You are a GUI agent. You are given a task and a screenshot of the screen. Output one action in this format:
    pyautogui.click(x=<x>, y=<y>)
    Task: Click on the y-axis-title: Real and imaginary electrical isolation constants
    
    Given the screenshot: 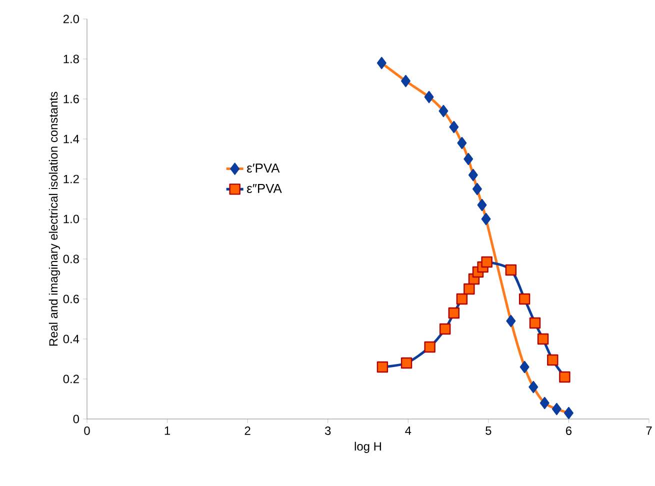 What is the action you would take?
    pyautogui.click(x=54, y=219)
    